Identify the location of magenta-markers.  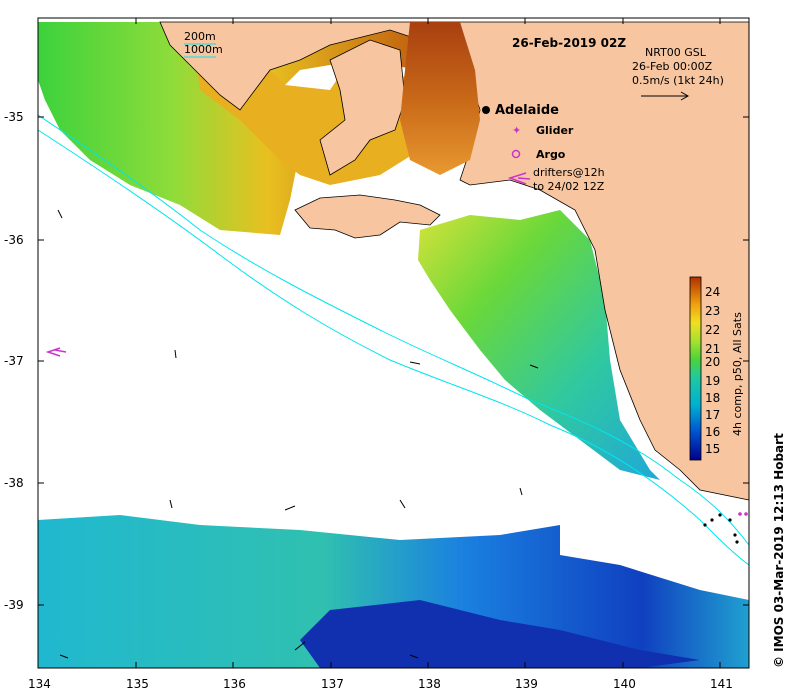
(743, 514).